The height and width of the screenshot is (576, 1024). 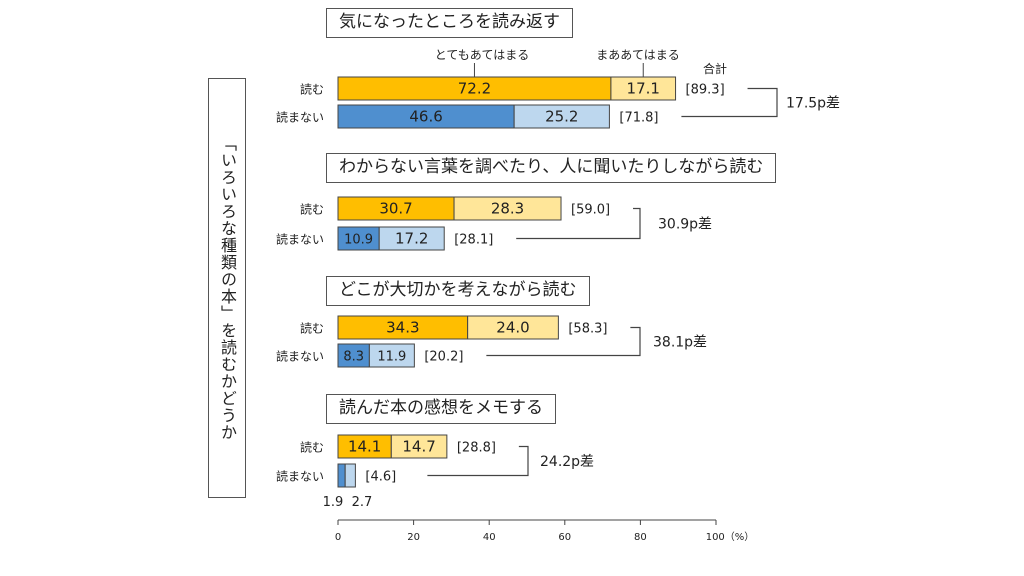 What do you see at coordinates (473, 240) in the screenshot?
I see `total-label: [28.1]` at bounding box center [473, 240].